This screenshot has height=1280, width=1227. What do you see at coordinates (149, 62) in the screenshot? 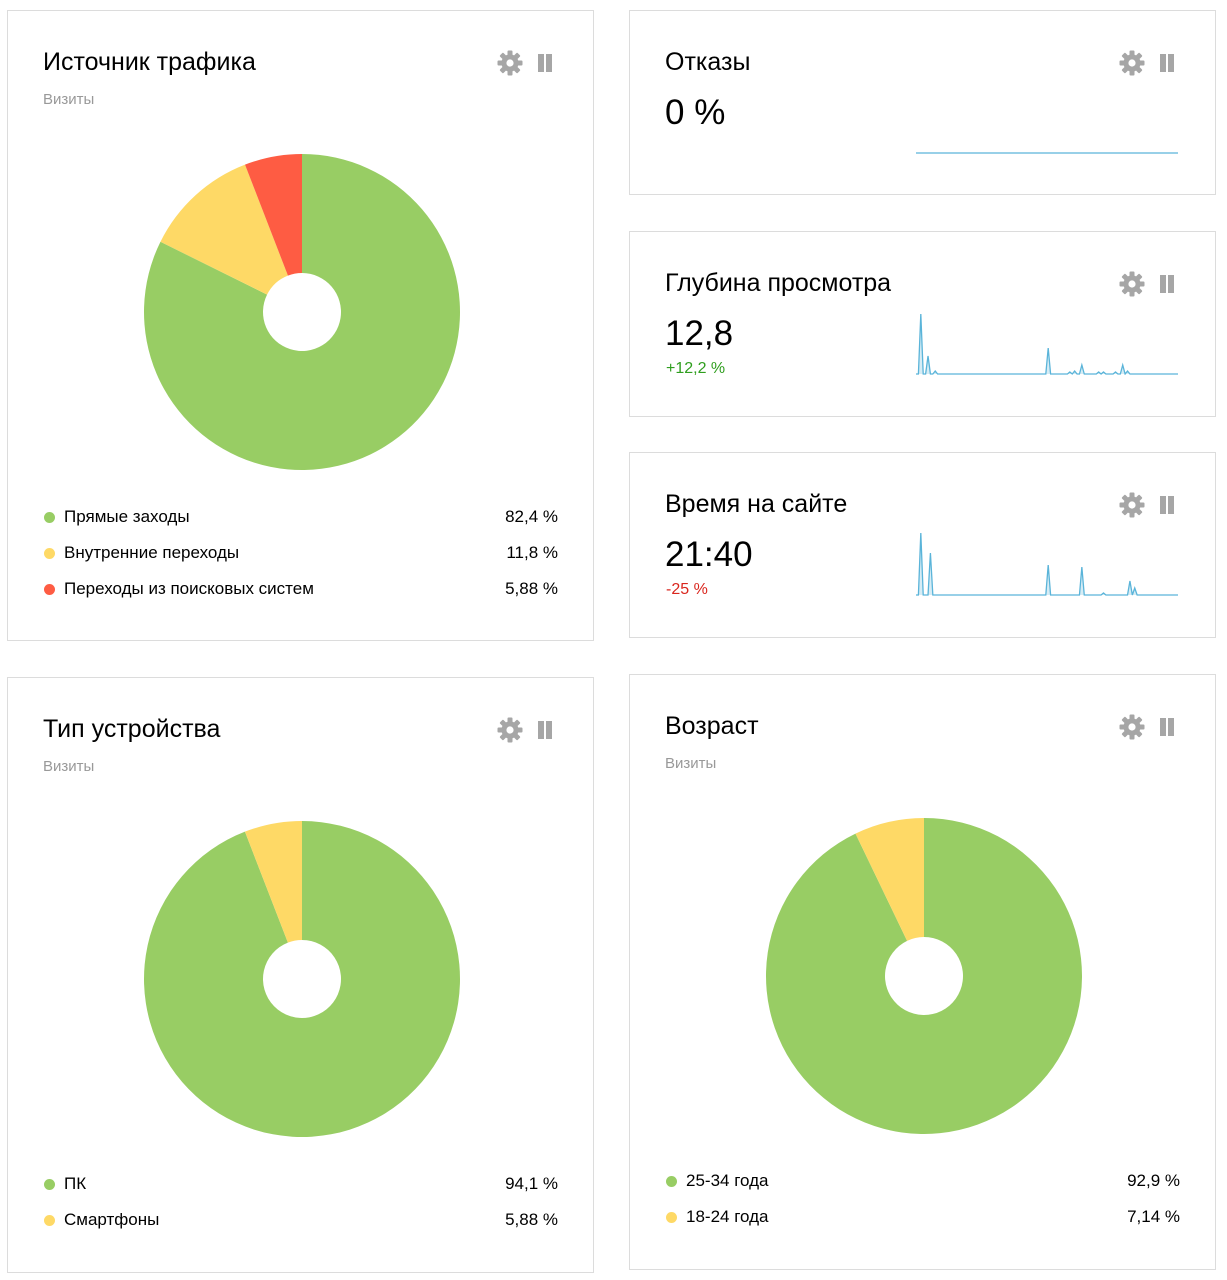
I see `widget-title: Источник трафика` at bounding box center [149, 62].